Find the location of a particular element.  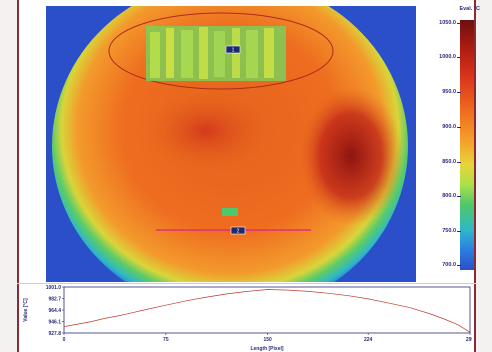

scale-tick: 1000.0 is located at coordinates (441, 57).